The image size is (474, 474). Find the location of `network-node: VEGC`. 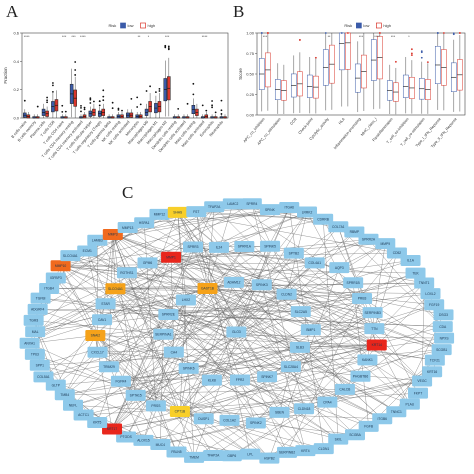

network-node: VEGC is located at coordinates (422, 381).